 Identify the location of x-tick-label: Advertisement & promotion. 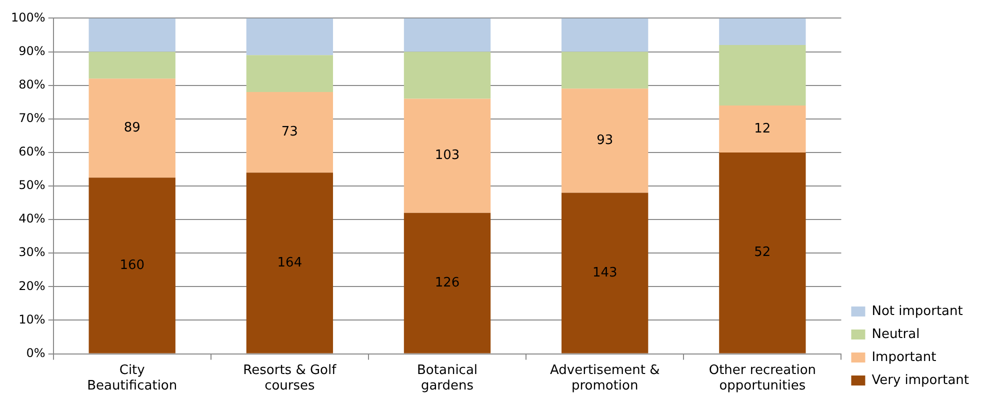
(605, 378).